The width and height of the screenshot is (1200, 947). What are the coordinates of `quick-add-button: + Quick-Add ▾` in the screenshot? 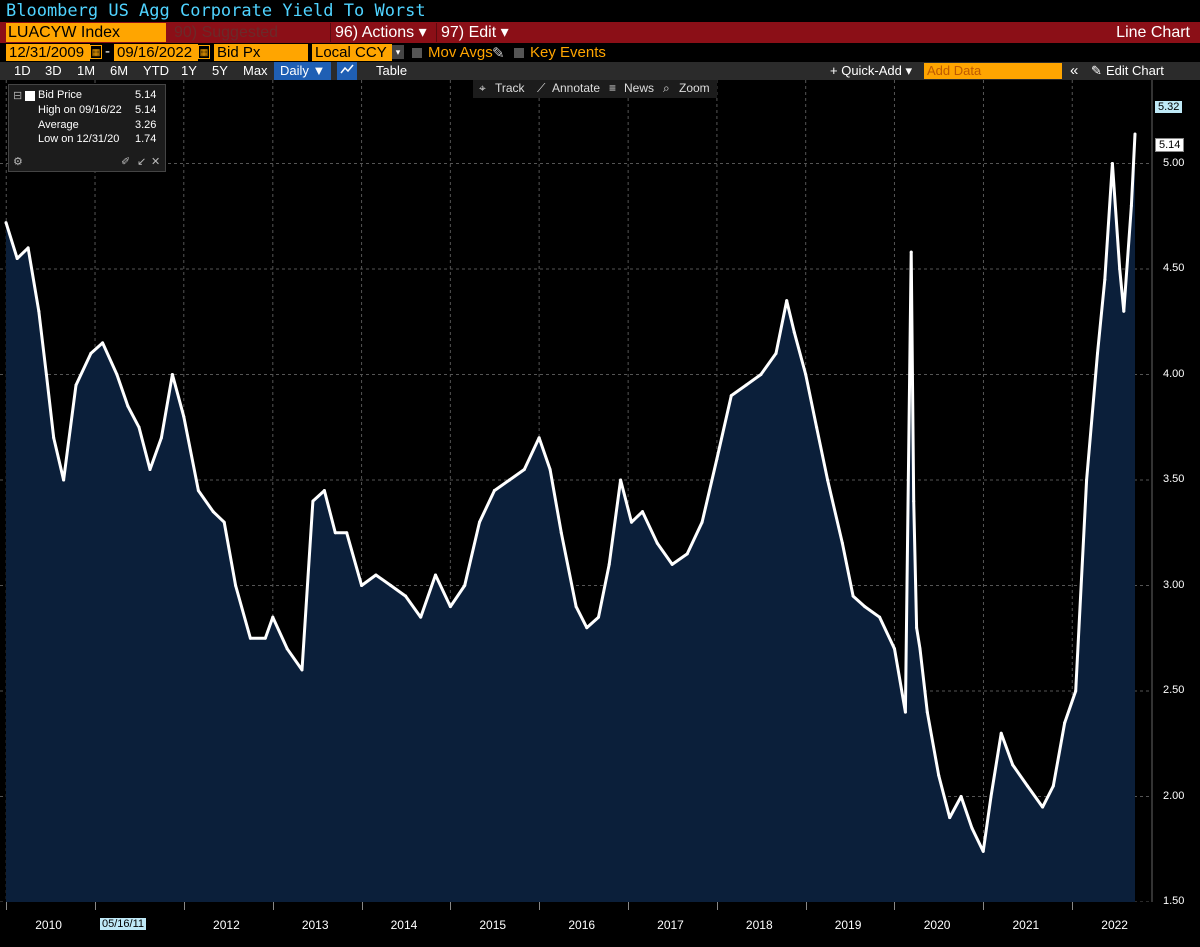 It's located at (871, 70).